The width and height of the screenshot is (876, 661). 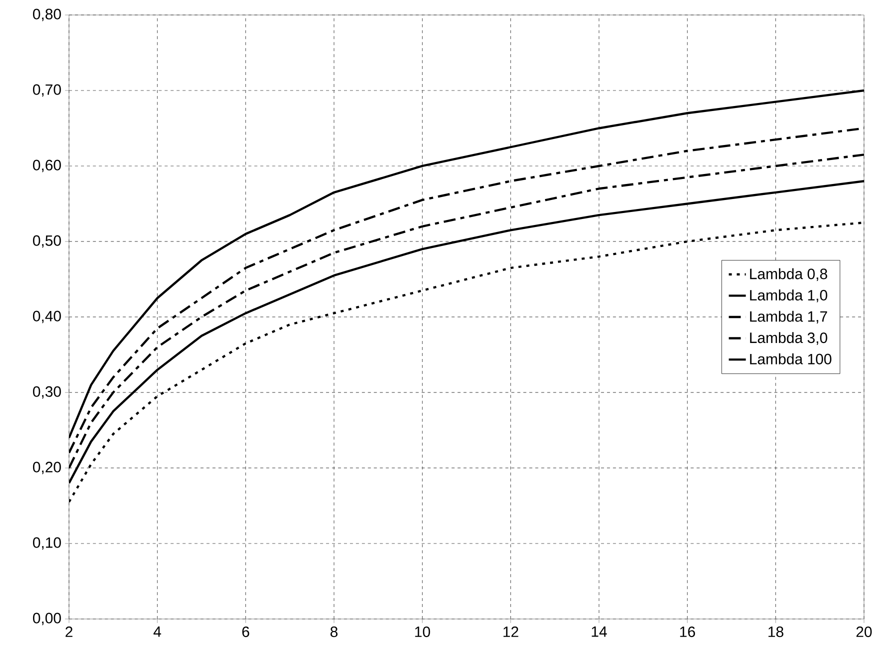 I want to click on x-tick-label: 4, so click(x=158, y=631).